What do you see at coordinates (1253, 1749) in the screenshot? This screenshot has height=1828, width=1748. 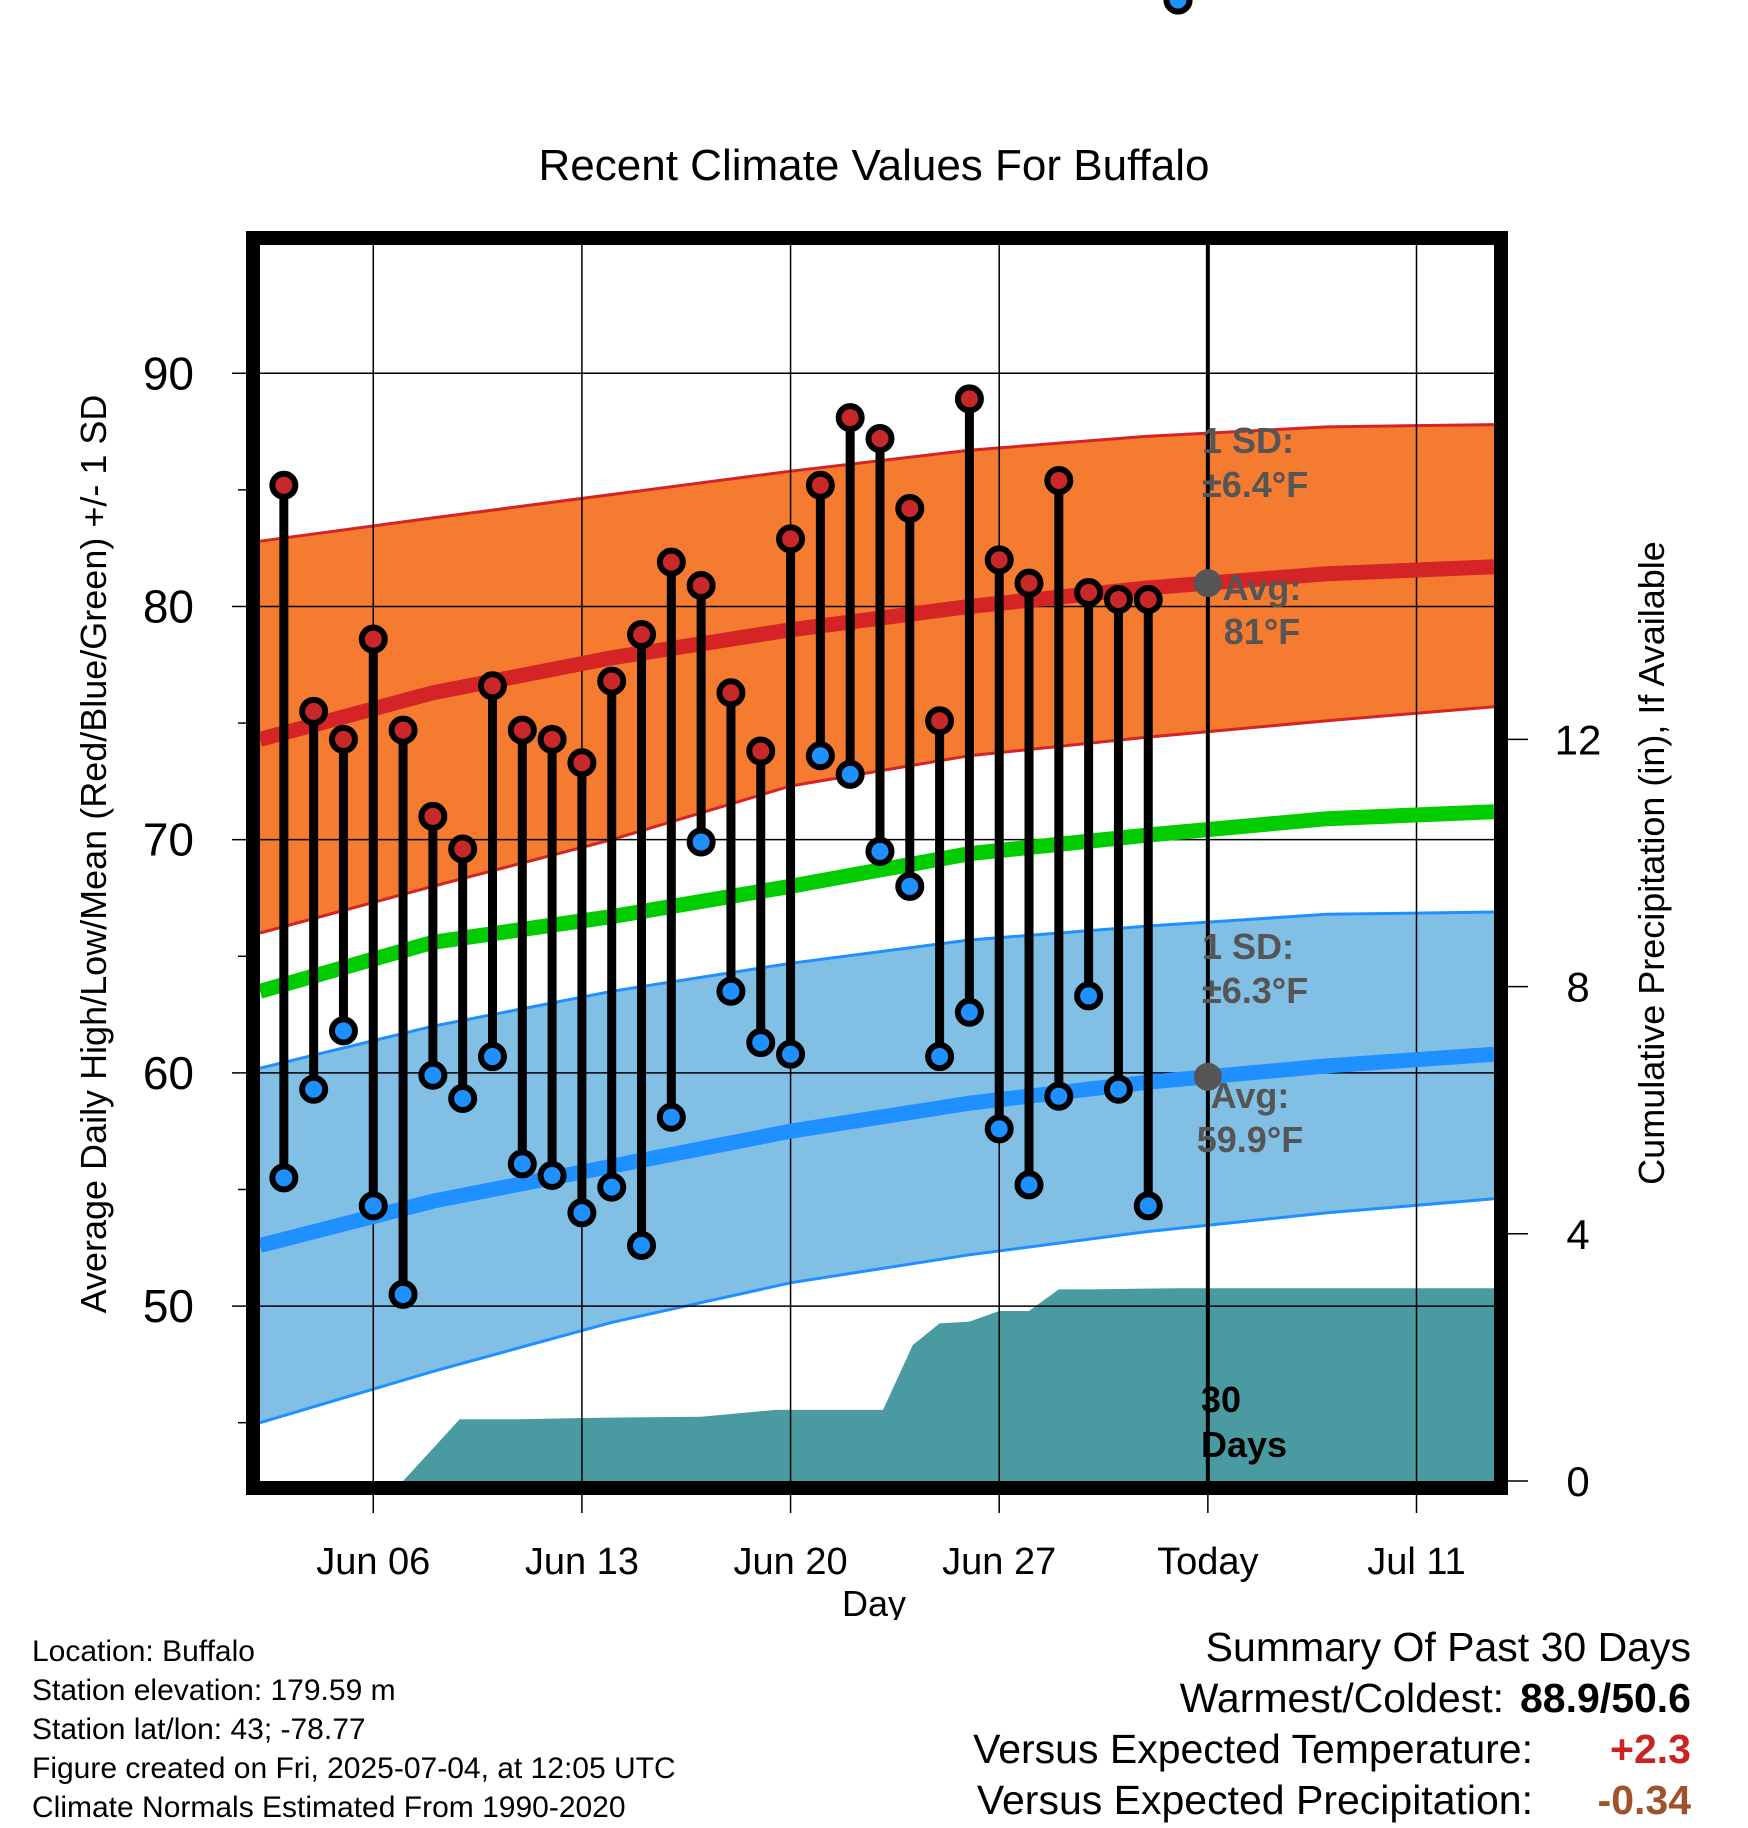 I see `temp-departure-label: Versus Expected Temperature:` at bounding box center [1253, 1749].